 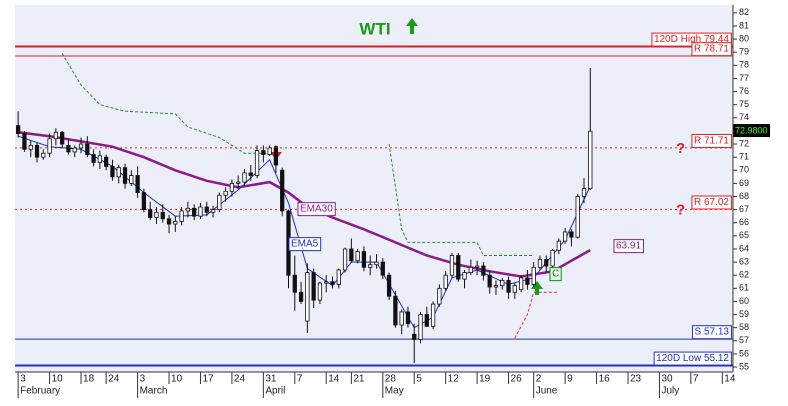 I want to click on y-tick-label: 57, so click(x=744, y=340).